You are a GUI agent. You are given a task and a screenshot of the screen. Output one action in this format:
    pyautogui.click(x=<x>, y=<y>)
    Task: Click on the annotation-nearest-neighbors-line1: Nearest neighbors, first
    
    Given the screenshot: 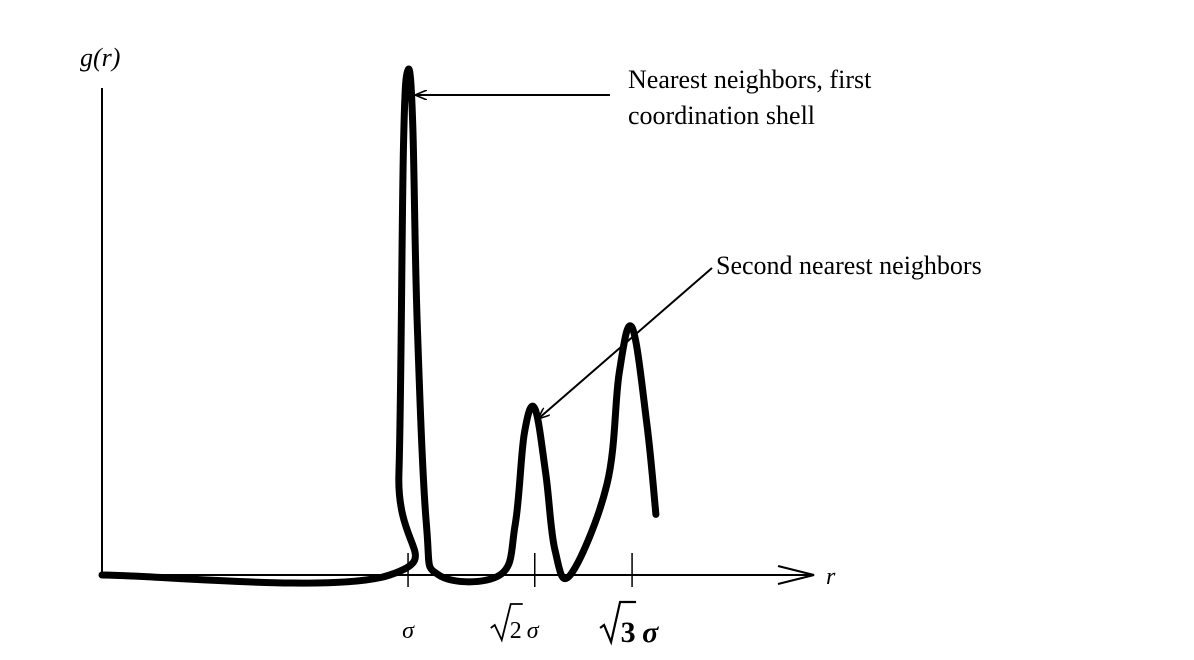 What is the action you would take?
    pyautogui.click(x=750, y=79)
    